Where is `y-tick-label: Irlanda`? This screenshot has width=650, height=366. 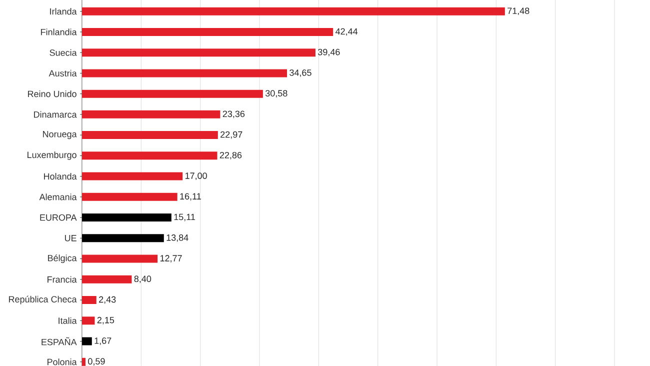
y-tick-label: Irlanda is located at coordinates (63, 11).